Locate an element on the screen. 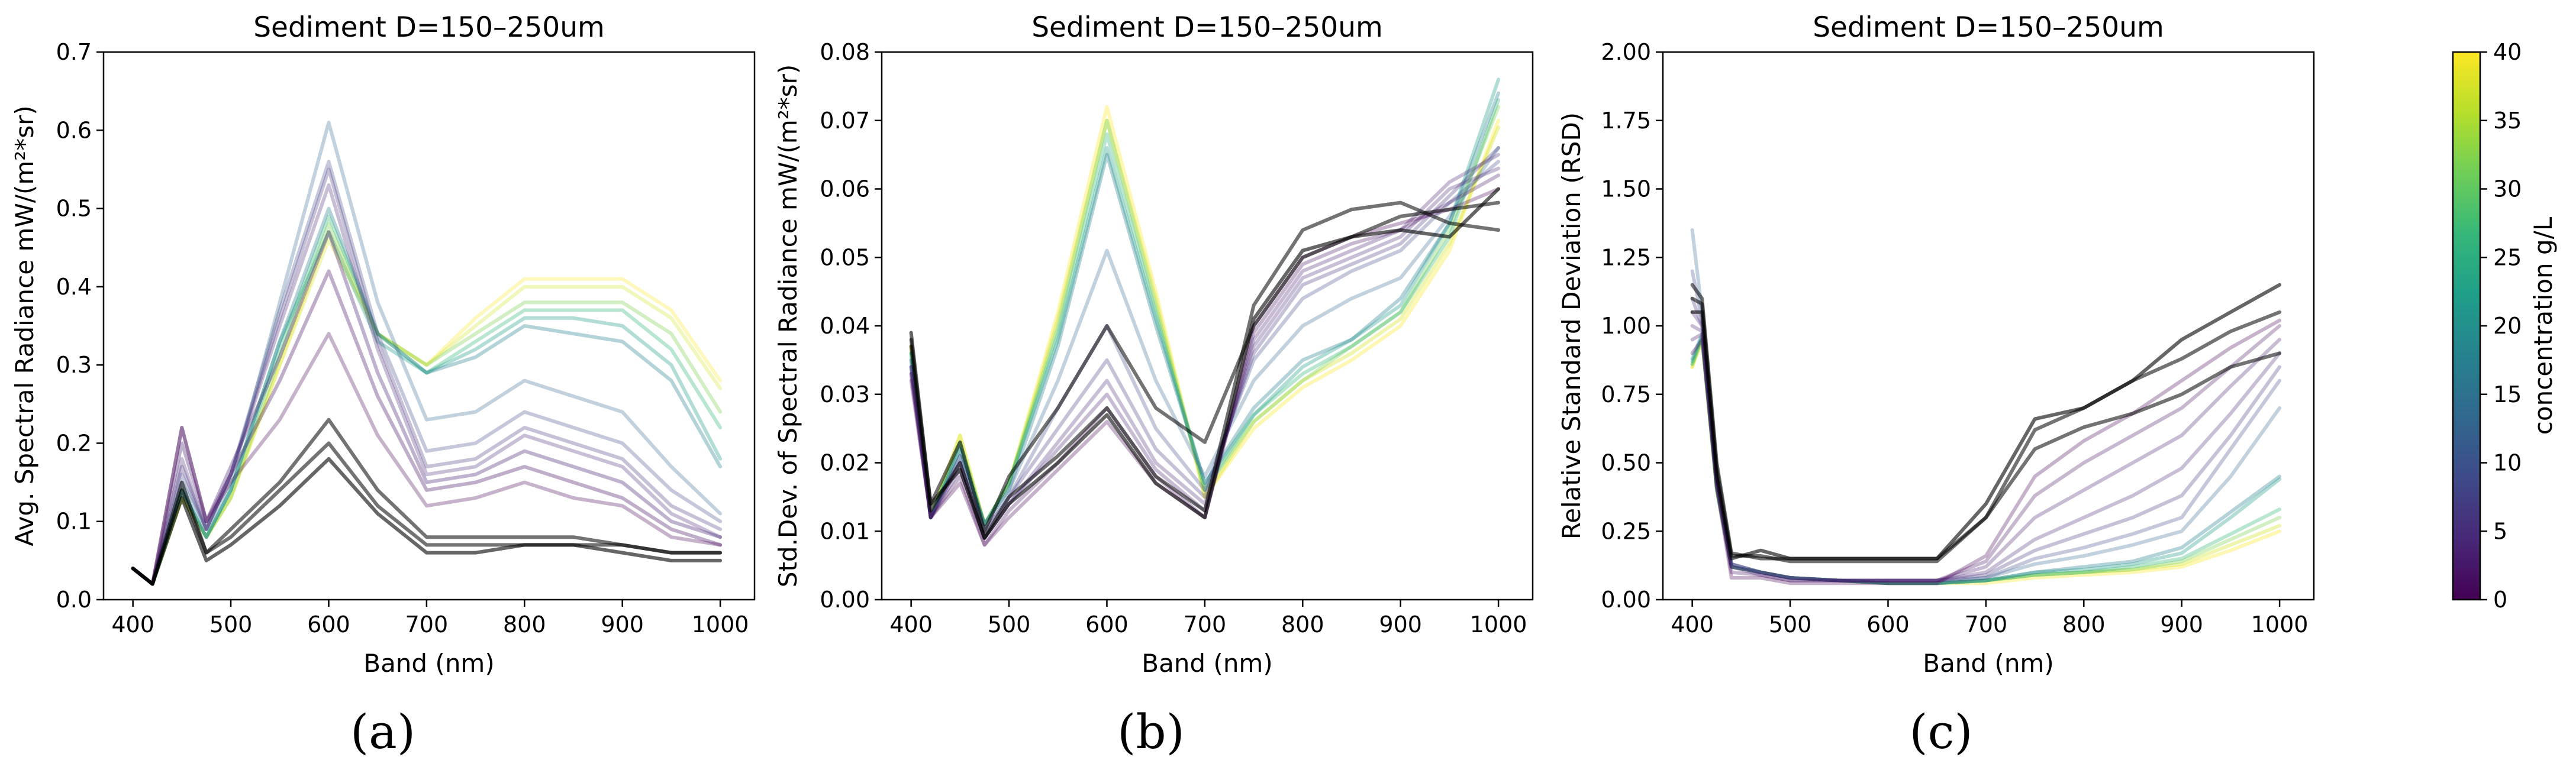 The width and height of the screenshot is (2576, 770). panel-c-xlabel: Band (nm) is located at coordinates (1988, 664).